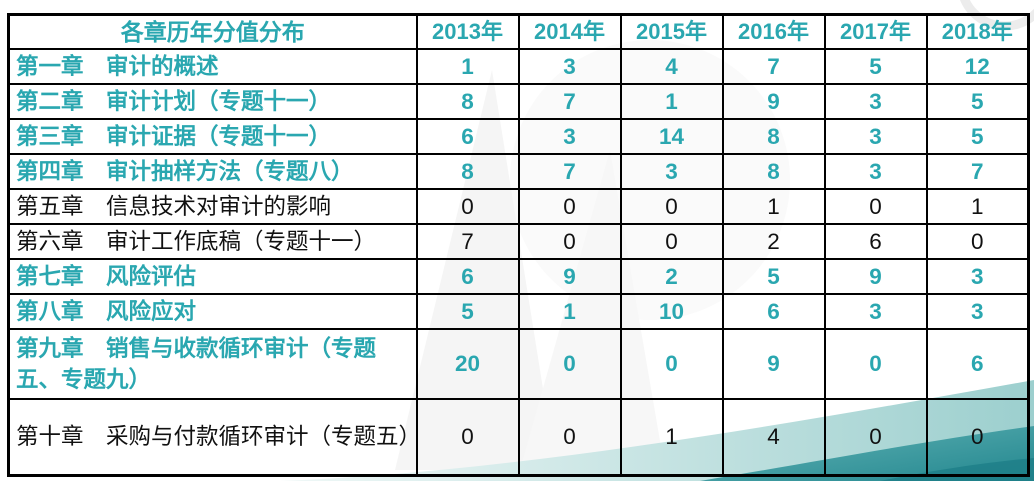 The width and height of the screenshot is (1034, 481). I want to click on table-row: 第七章 风险评估 6 9 2 5 9 3, so click(518, 277).